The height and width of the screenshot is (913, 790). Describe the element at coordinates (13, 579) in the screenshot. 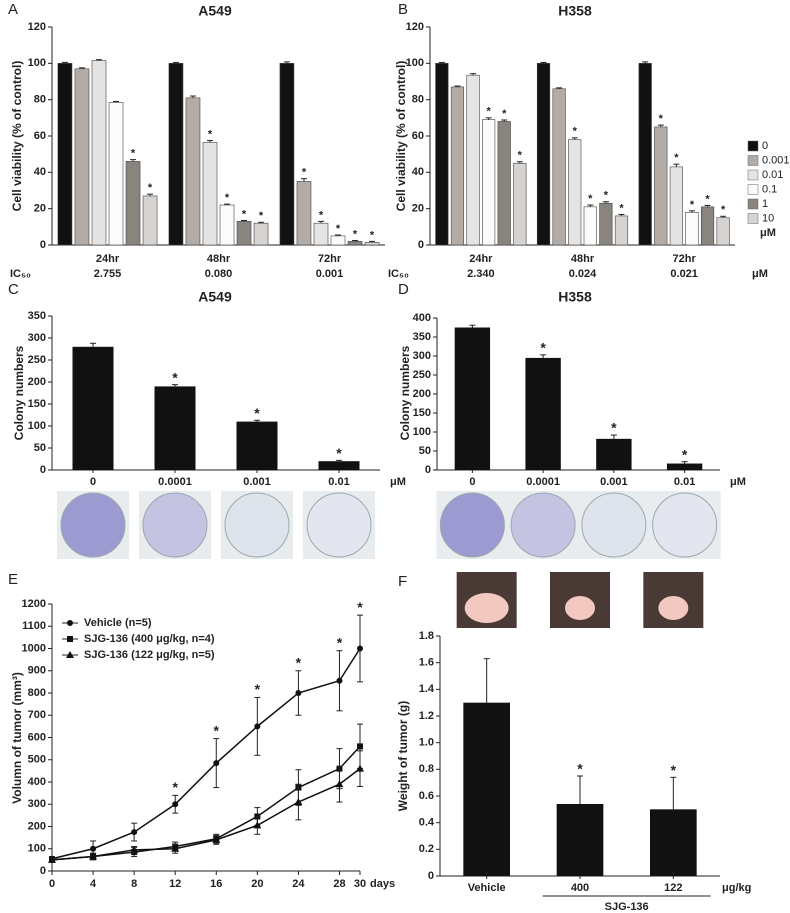

I see `panel-letter: E` at that location.